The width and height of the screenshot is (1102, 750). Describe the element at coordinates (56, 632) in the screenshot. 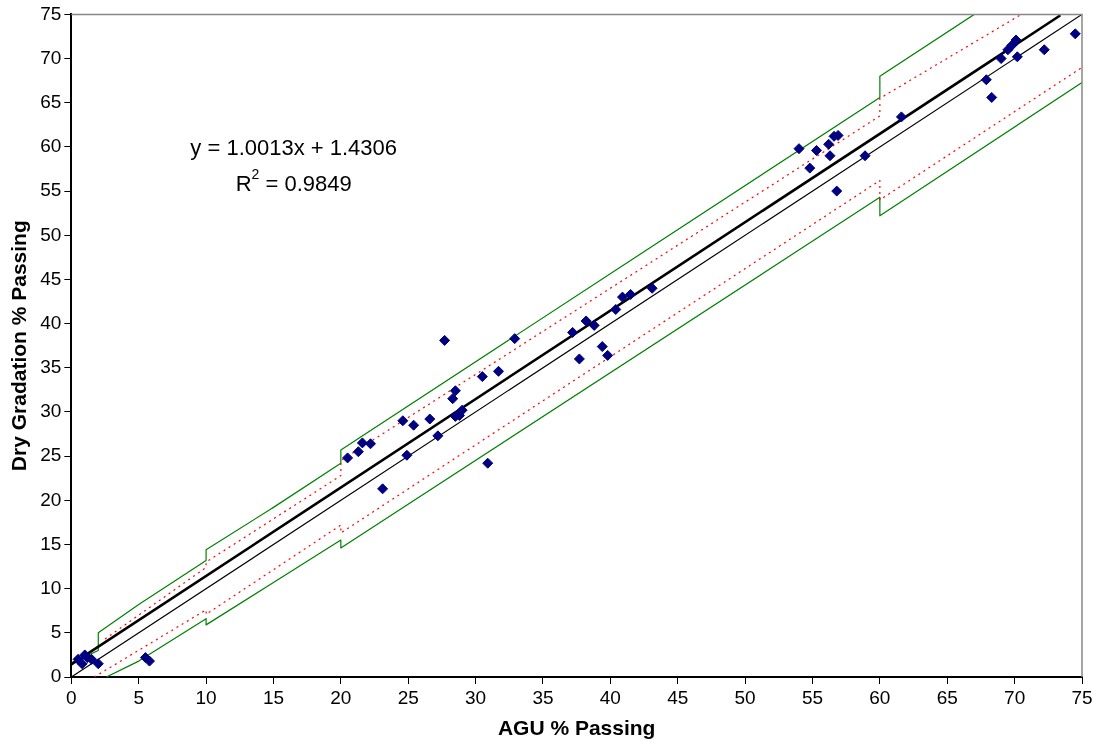

I see `y-tick-label: 5` at that location.